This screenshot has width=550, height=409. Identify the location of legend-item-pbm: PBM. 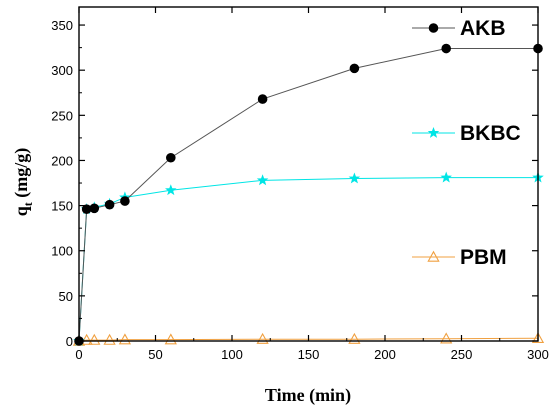
(459, 257).